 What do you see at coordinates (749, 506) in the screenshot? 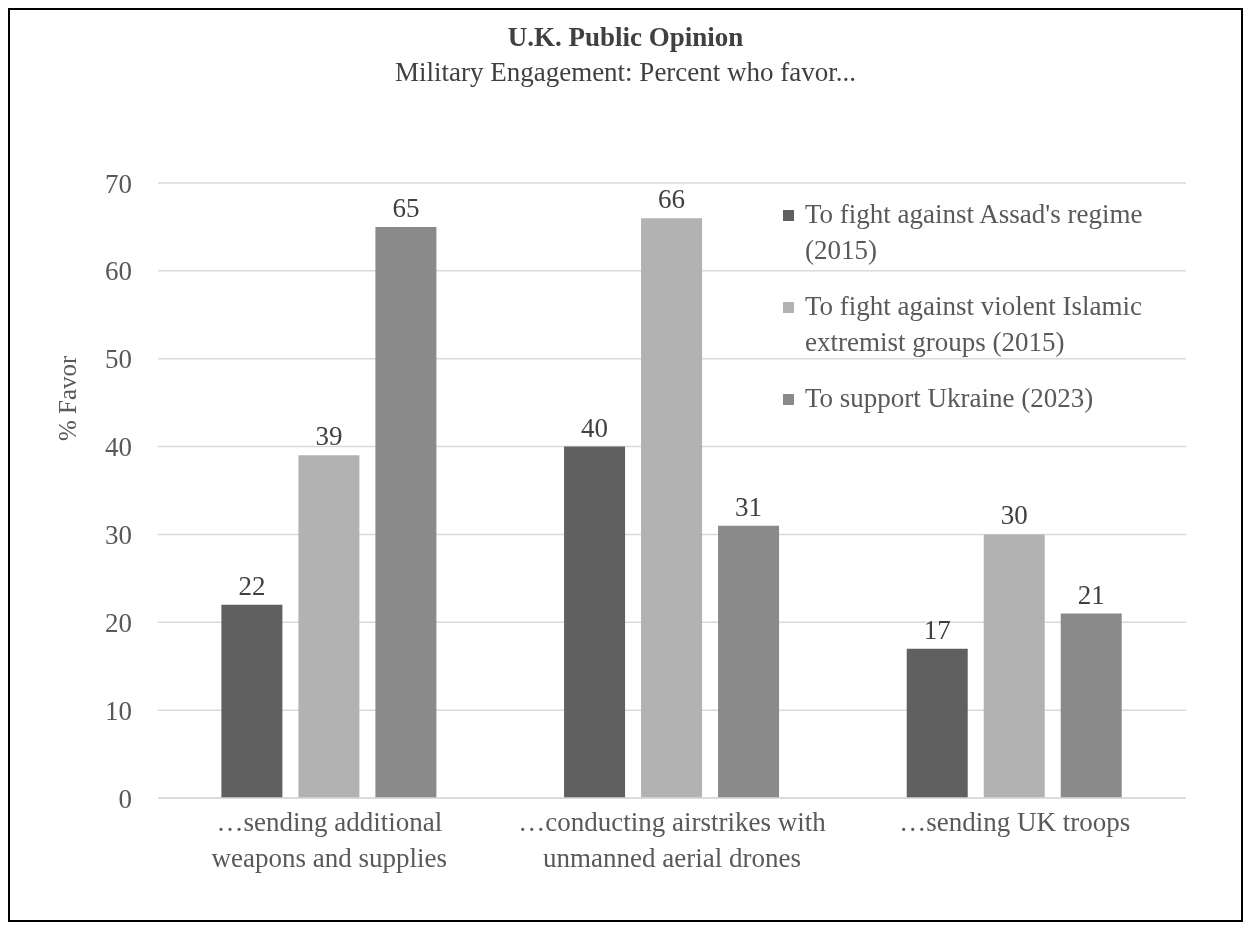
I see `data-label: 31` at bounding box center [749, 506].